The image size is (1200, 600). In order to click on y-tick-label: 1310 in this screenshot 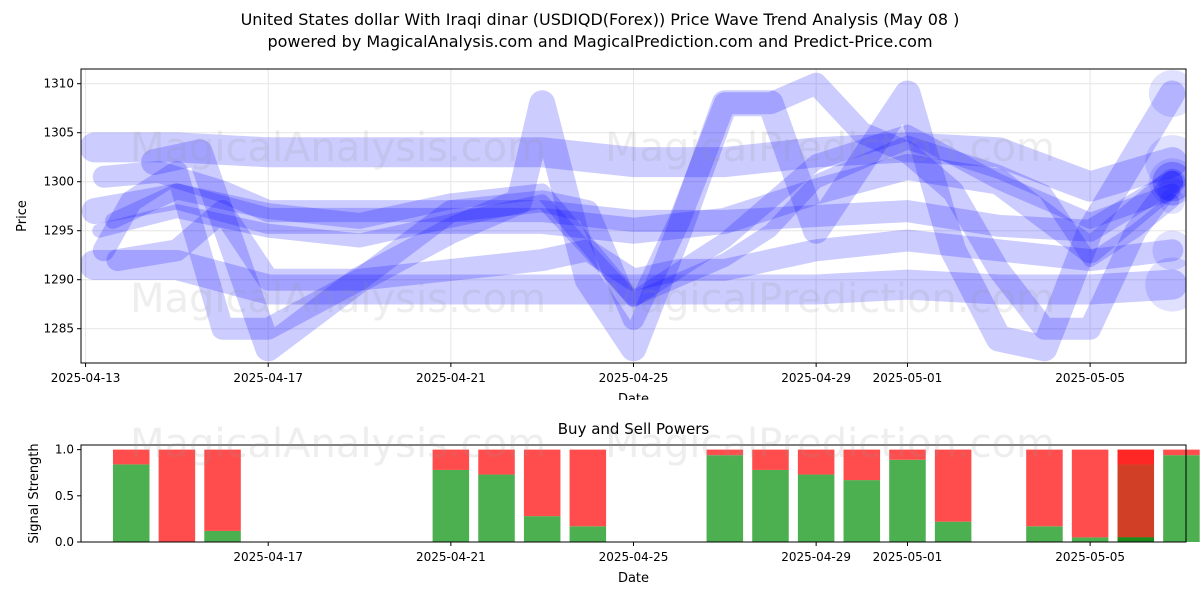, I will do `click(58, 84)`.